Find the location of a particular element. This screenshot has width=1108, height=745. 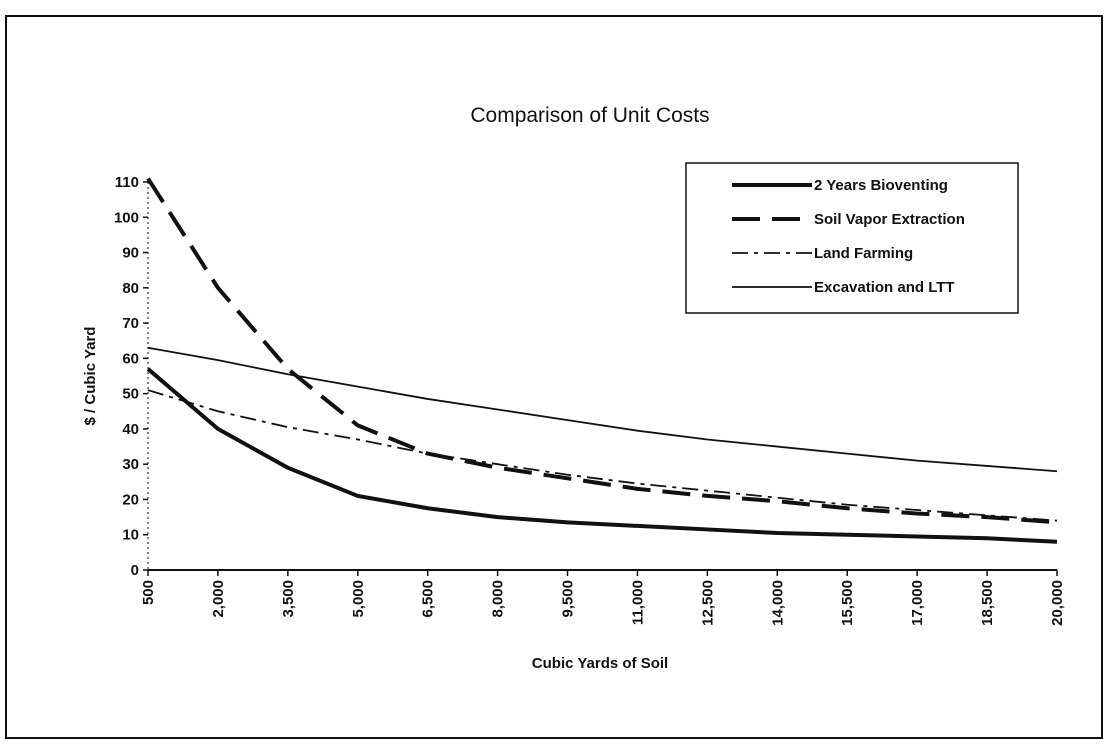

x-tick-label: 14,000 is located at coordinates (777, 603).